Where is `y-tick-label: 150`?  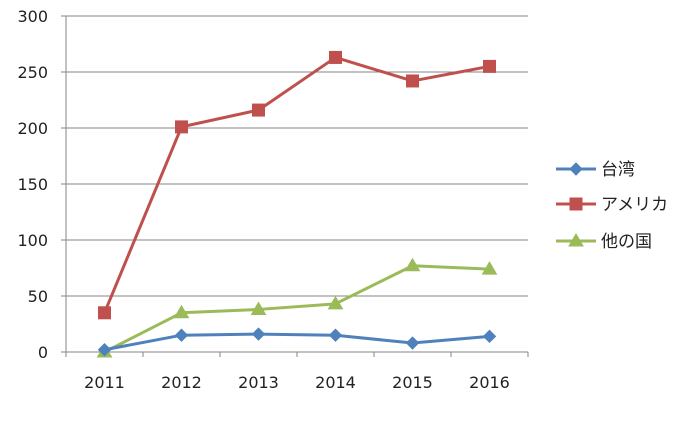
y-tick-label: 150 is located at coordinates (32, 184).